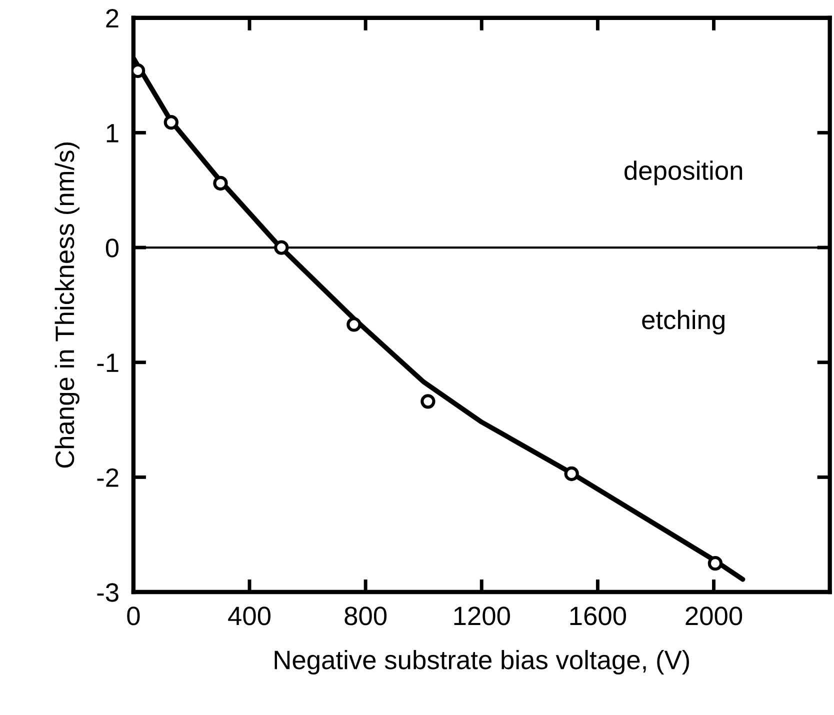 Image resolution: width=834 pixels, height=715 pixels. I want to click on x-tick-label: 400, so click(249, 616).